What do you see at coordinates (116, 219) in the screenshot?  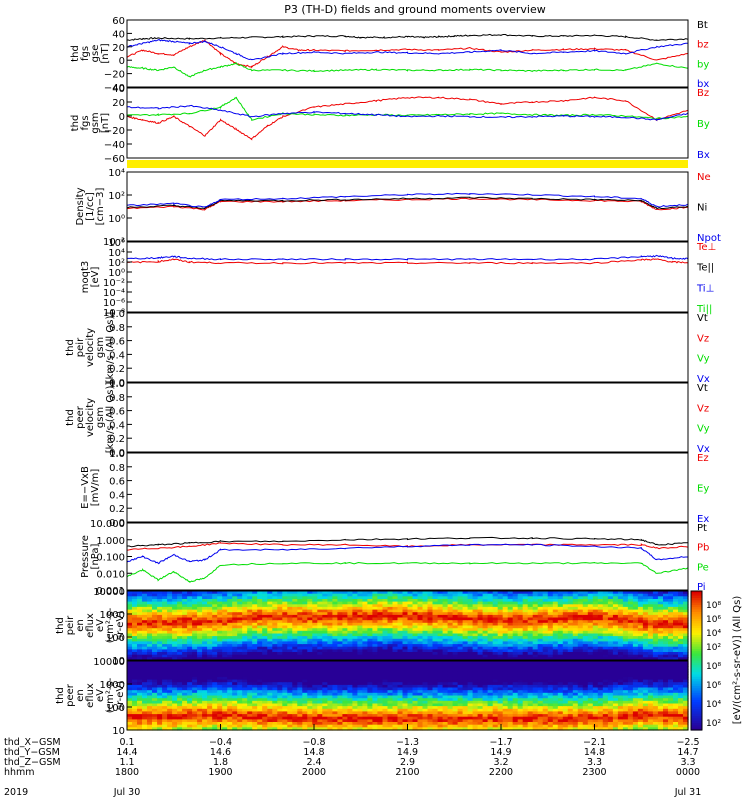 I see `y-tick-label: 10⁰` at bounding box center [116, 219].